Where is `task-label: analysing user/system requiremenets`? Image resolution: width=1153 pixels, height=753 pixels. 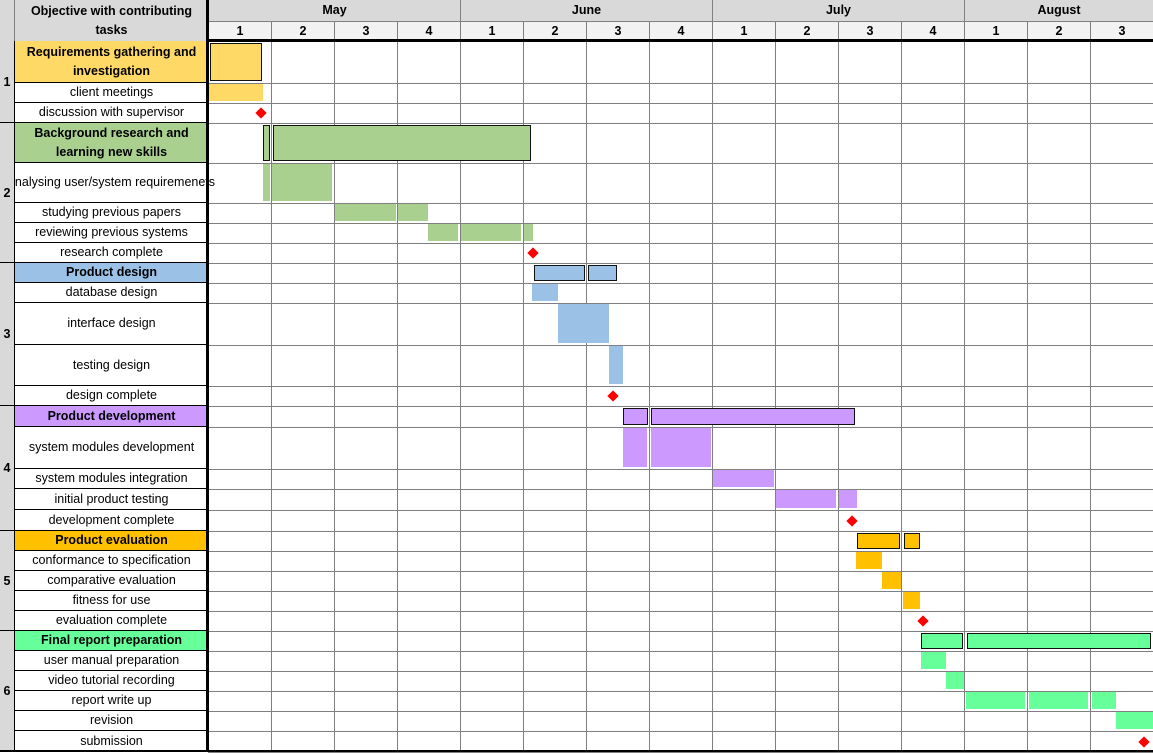
task-label: analysing user/system requiremenets is located at coordinates (111, 183).